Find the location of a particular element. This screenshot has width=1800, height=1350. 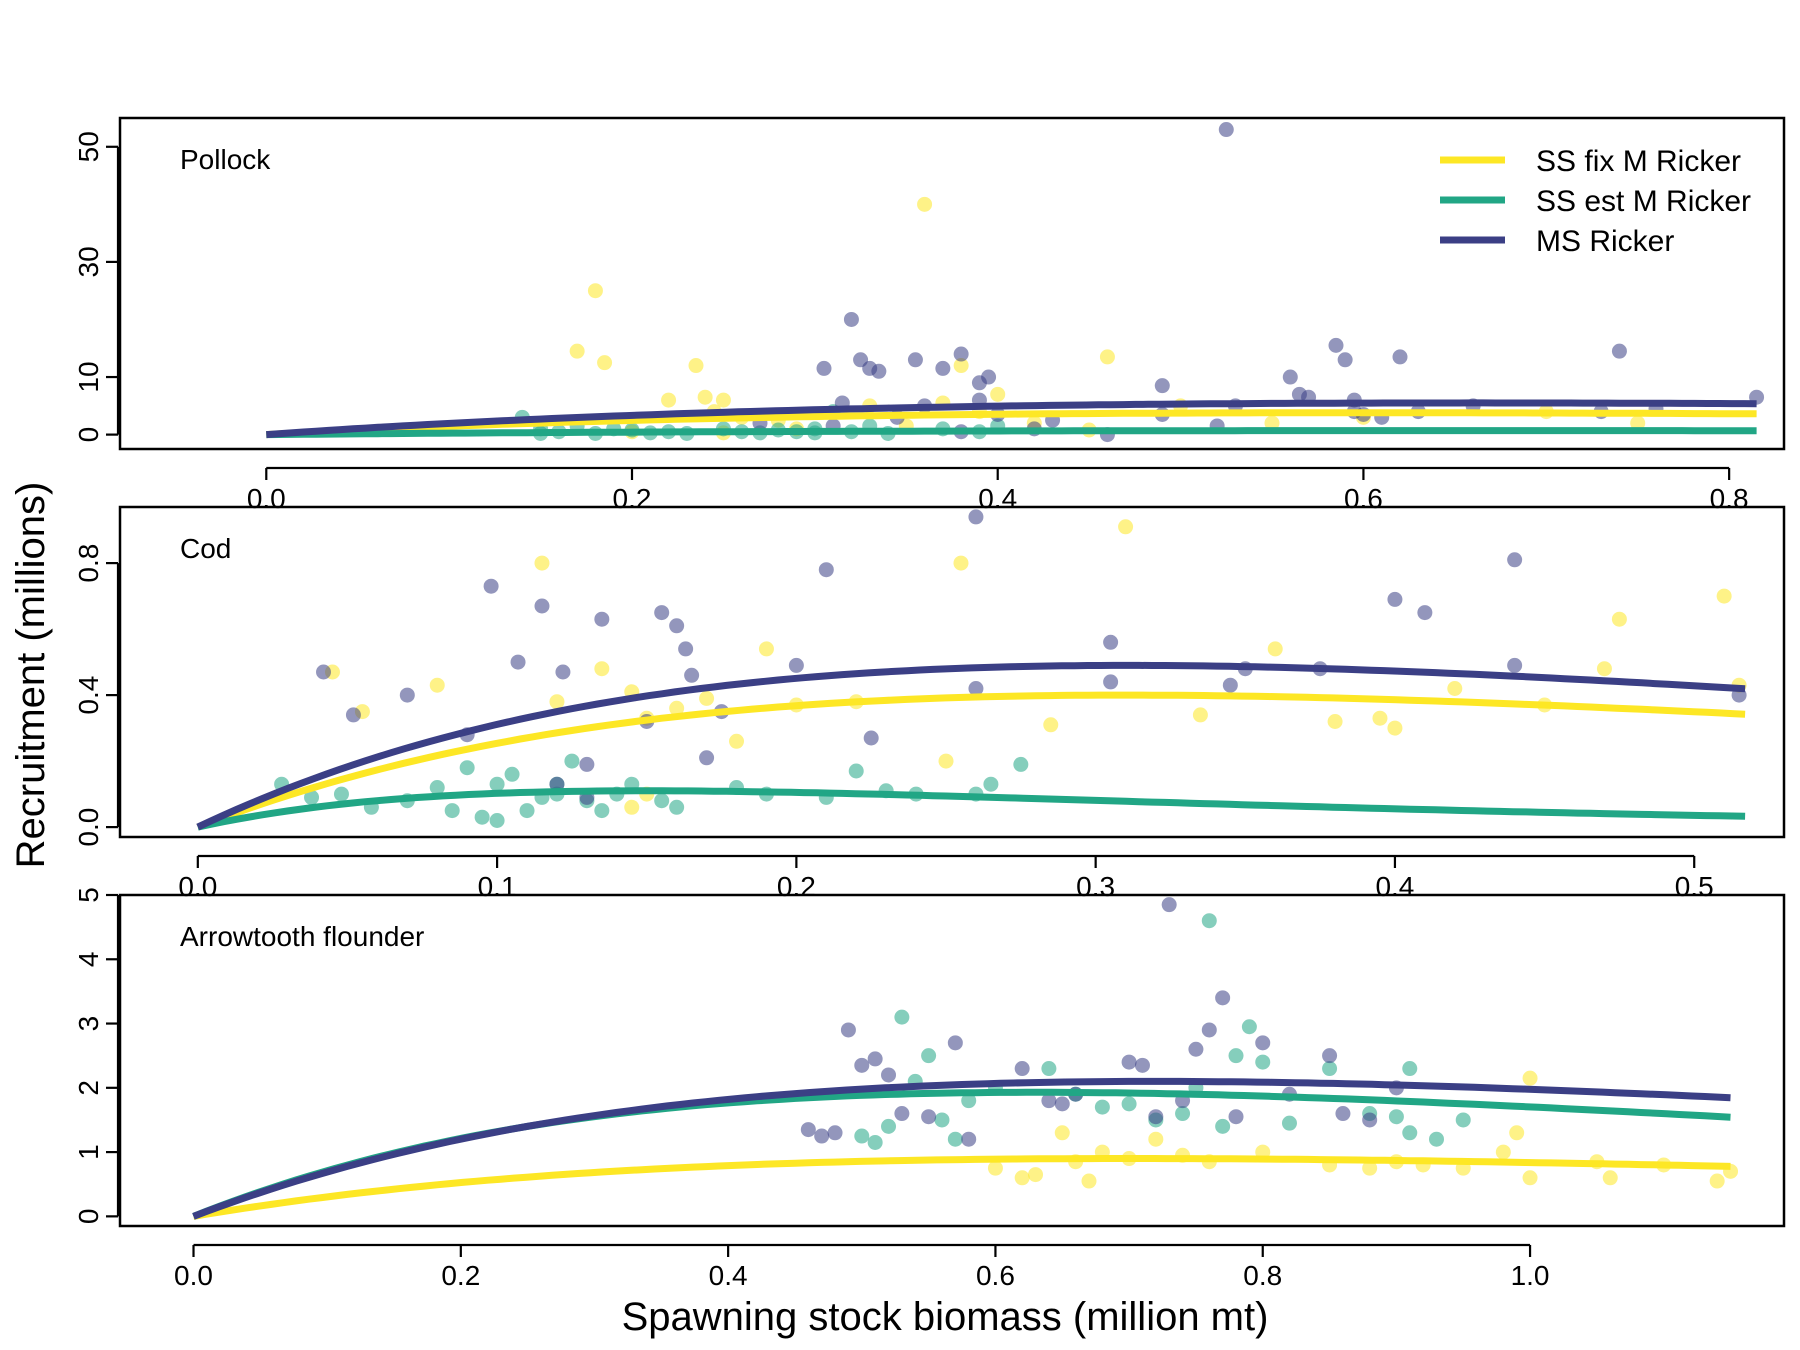

y-tick-label: 50 is located at coordinates (88, 146).